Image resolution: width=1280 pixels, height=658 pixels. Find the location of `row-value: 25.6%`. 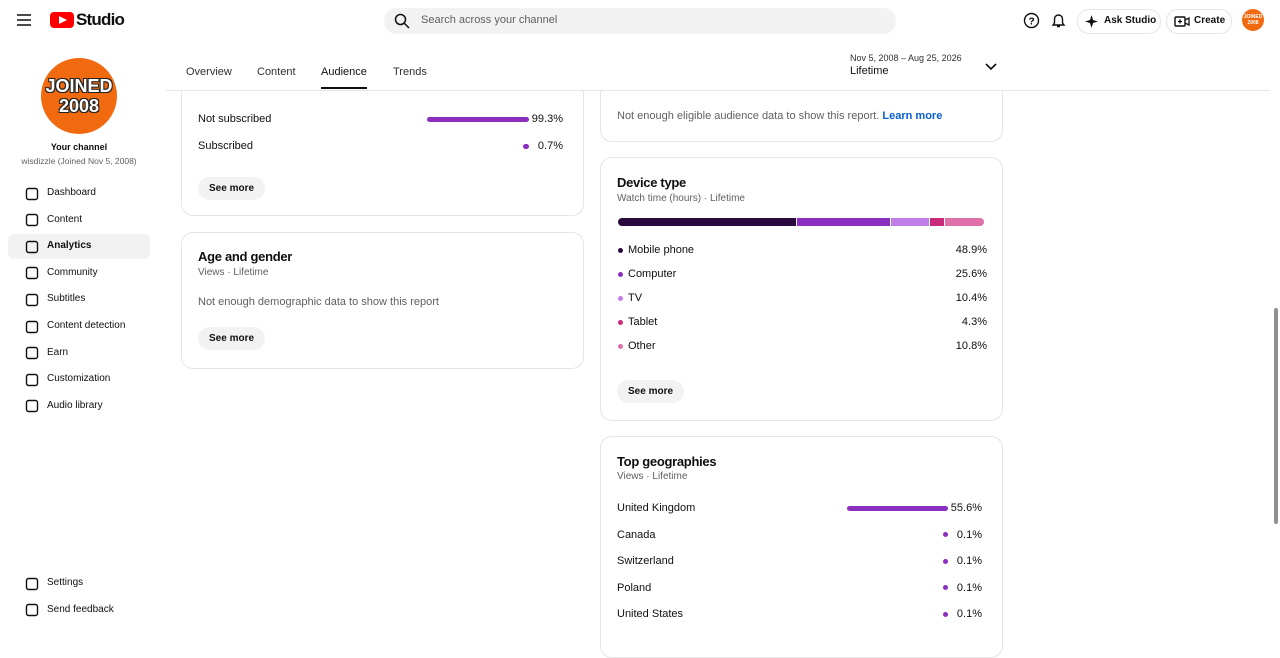

row-value: 25.6% is located at coordinates (971, 274).